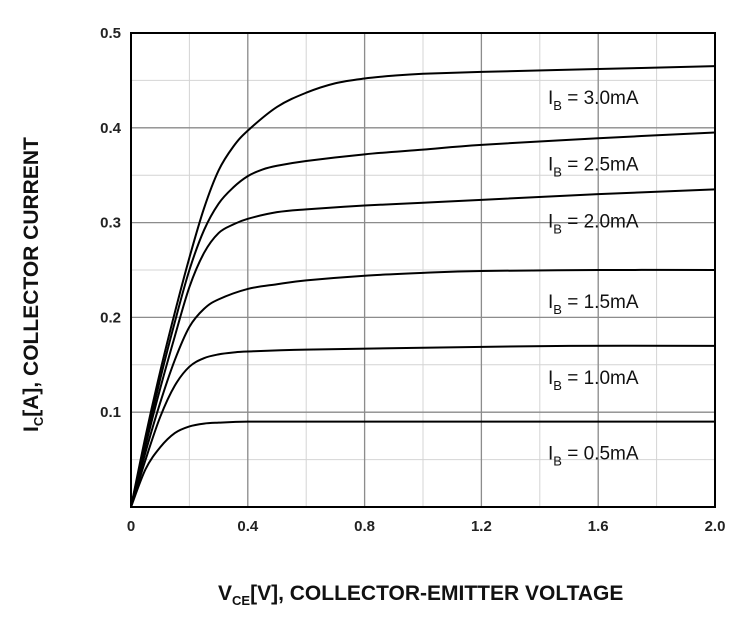 The width and height of the screenshot is (754, 631). Describe the element at coordinates (110, 317) in the screenshot. I see `y-tick-label: 0.2` at that location.